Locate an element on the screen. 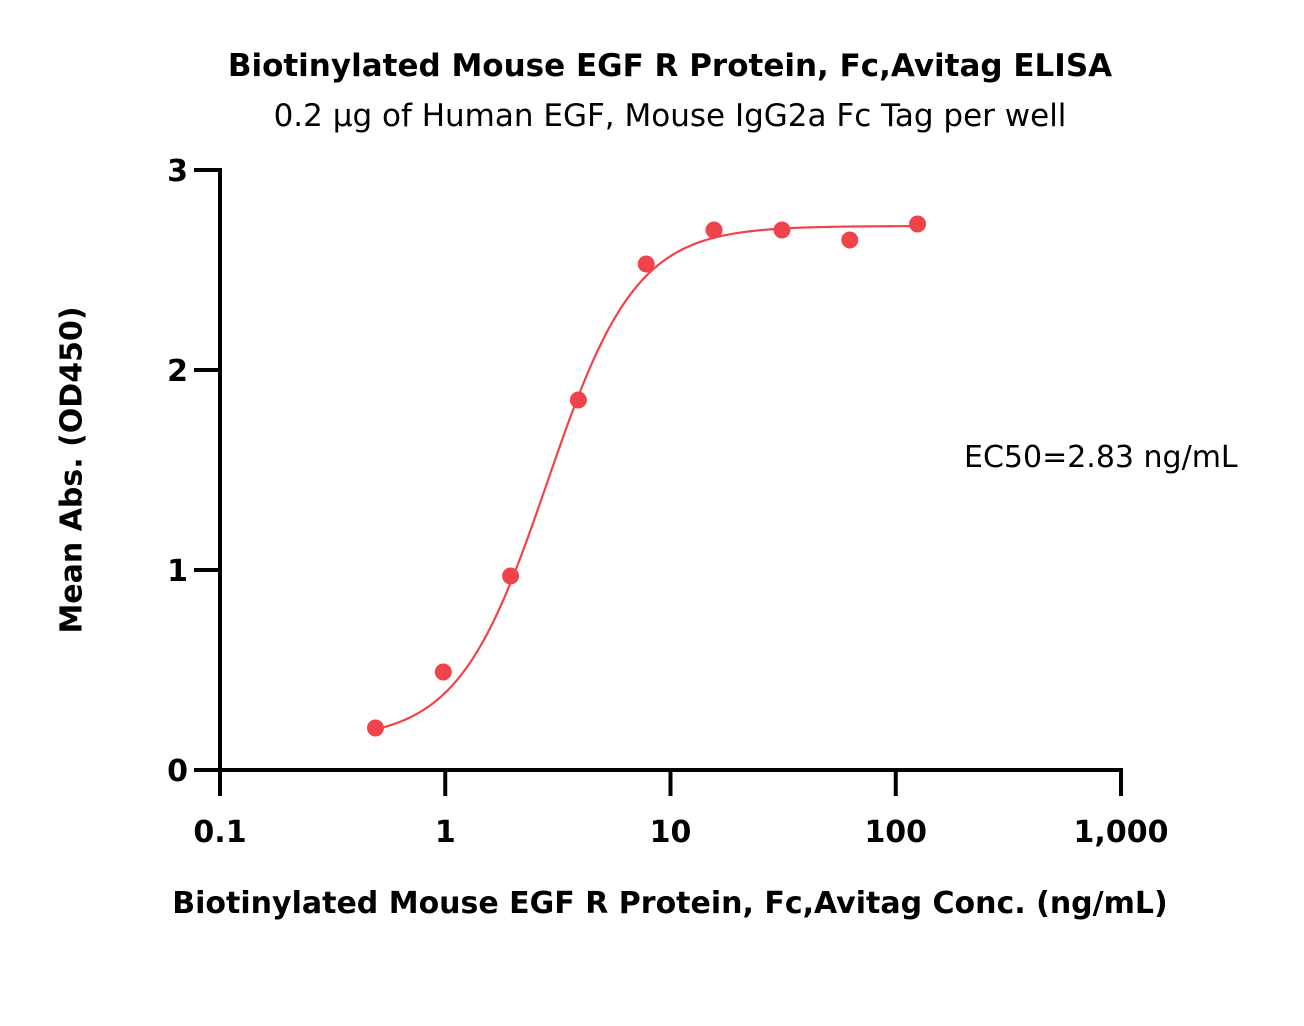 The height and width of the screenshot is (1026, 1304). x-tick-label: 1 is located at coordinates (445, 832).